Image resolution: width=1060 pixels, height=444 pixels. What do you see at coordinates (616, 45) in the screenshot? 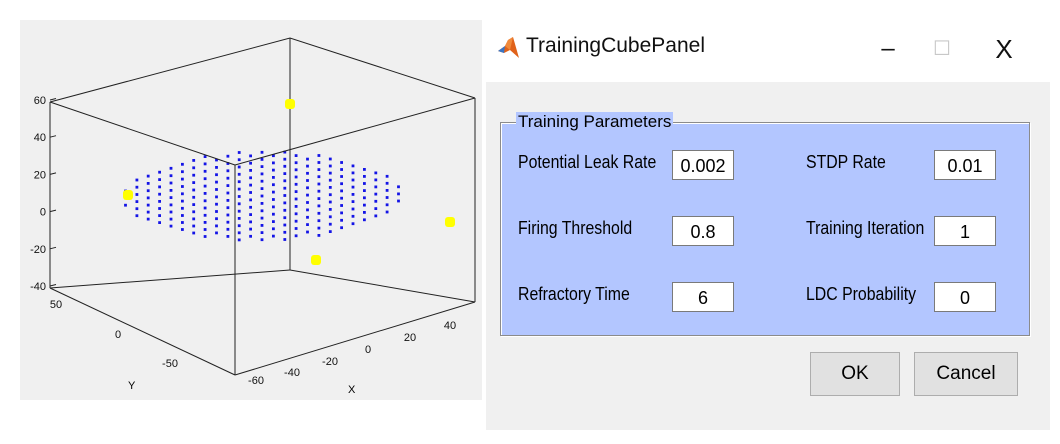
I see `window-title: TrainingCubePanel` at bounding box center [616, 45].